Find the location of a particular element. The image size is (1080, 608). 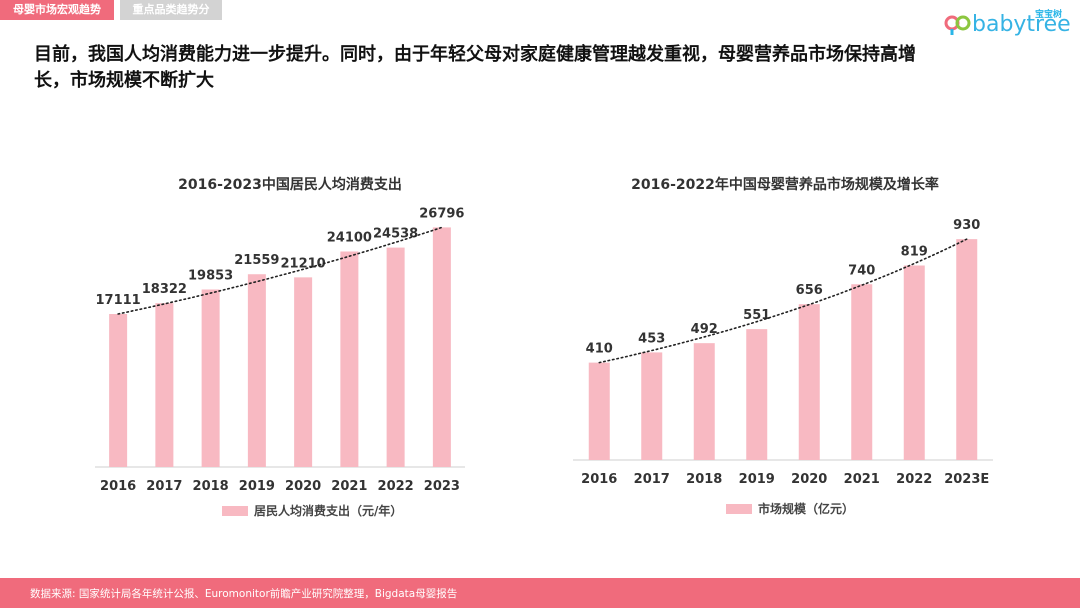

chart2-tick-label: 2023E is located at coordinates (966, 479).